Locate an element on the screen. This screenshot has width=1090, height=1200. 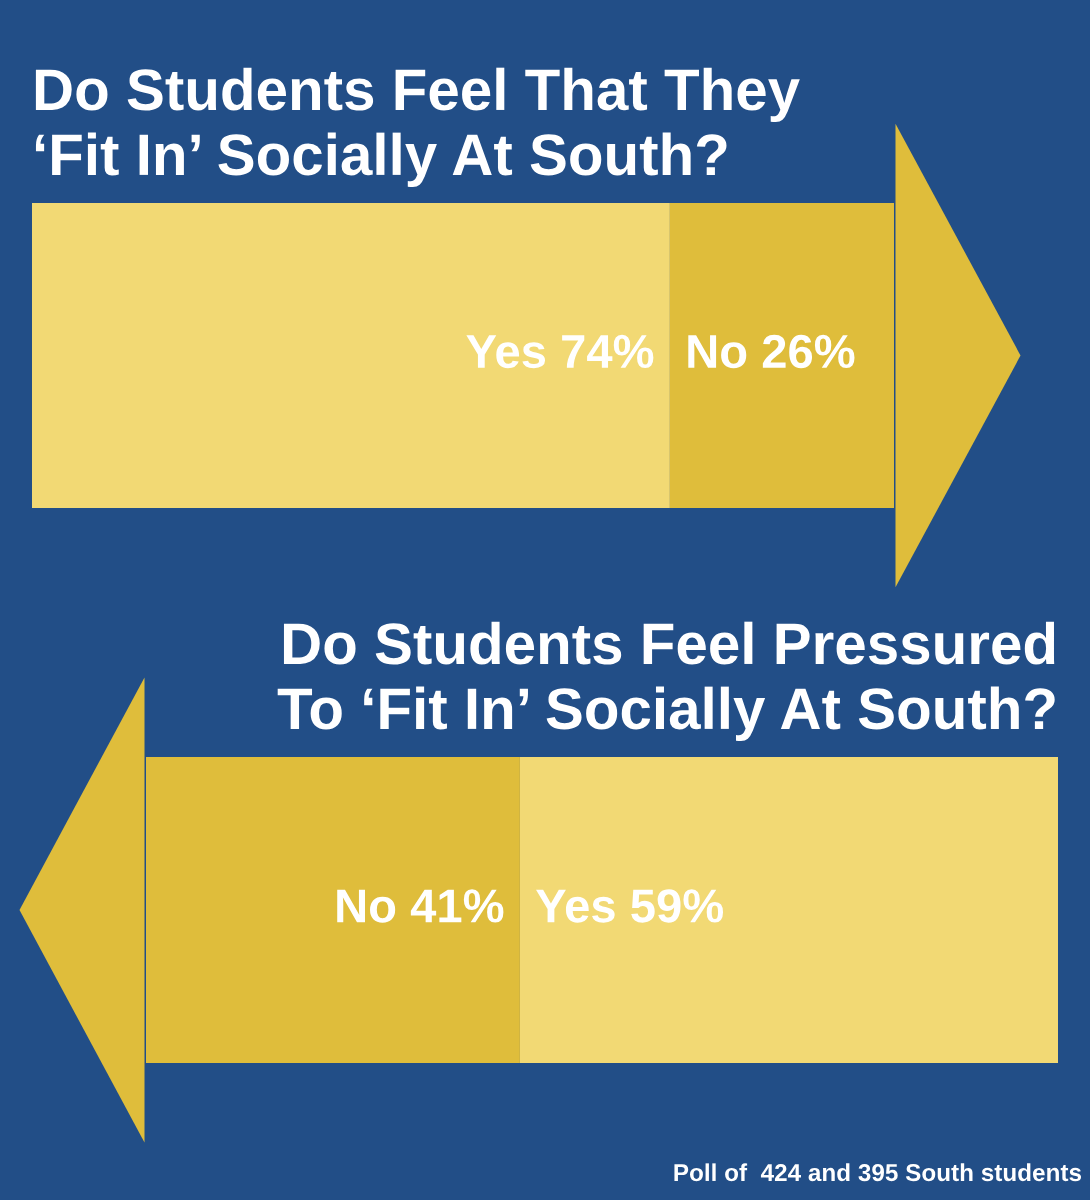
data-label: Yes 74% is located at coordinates (560, 351).